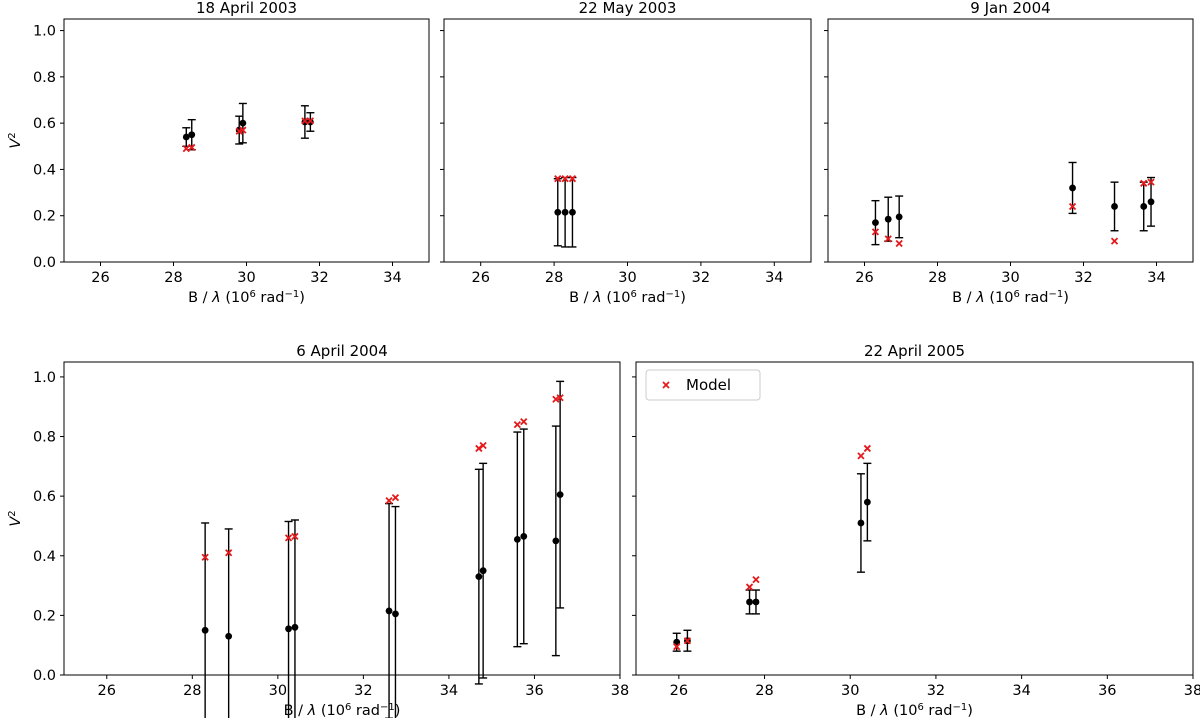 Image resolution: width=1200 pixels, height=718 pixels. What do you see at coordinates (342, 351) in the screenshot?
I see `chart-title: 6 April 2004` at bounding box center [342, 351].